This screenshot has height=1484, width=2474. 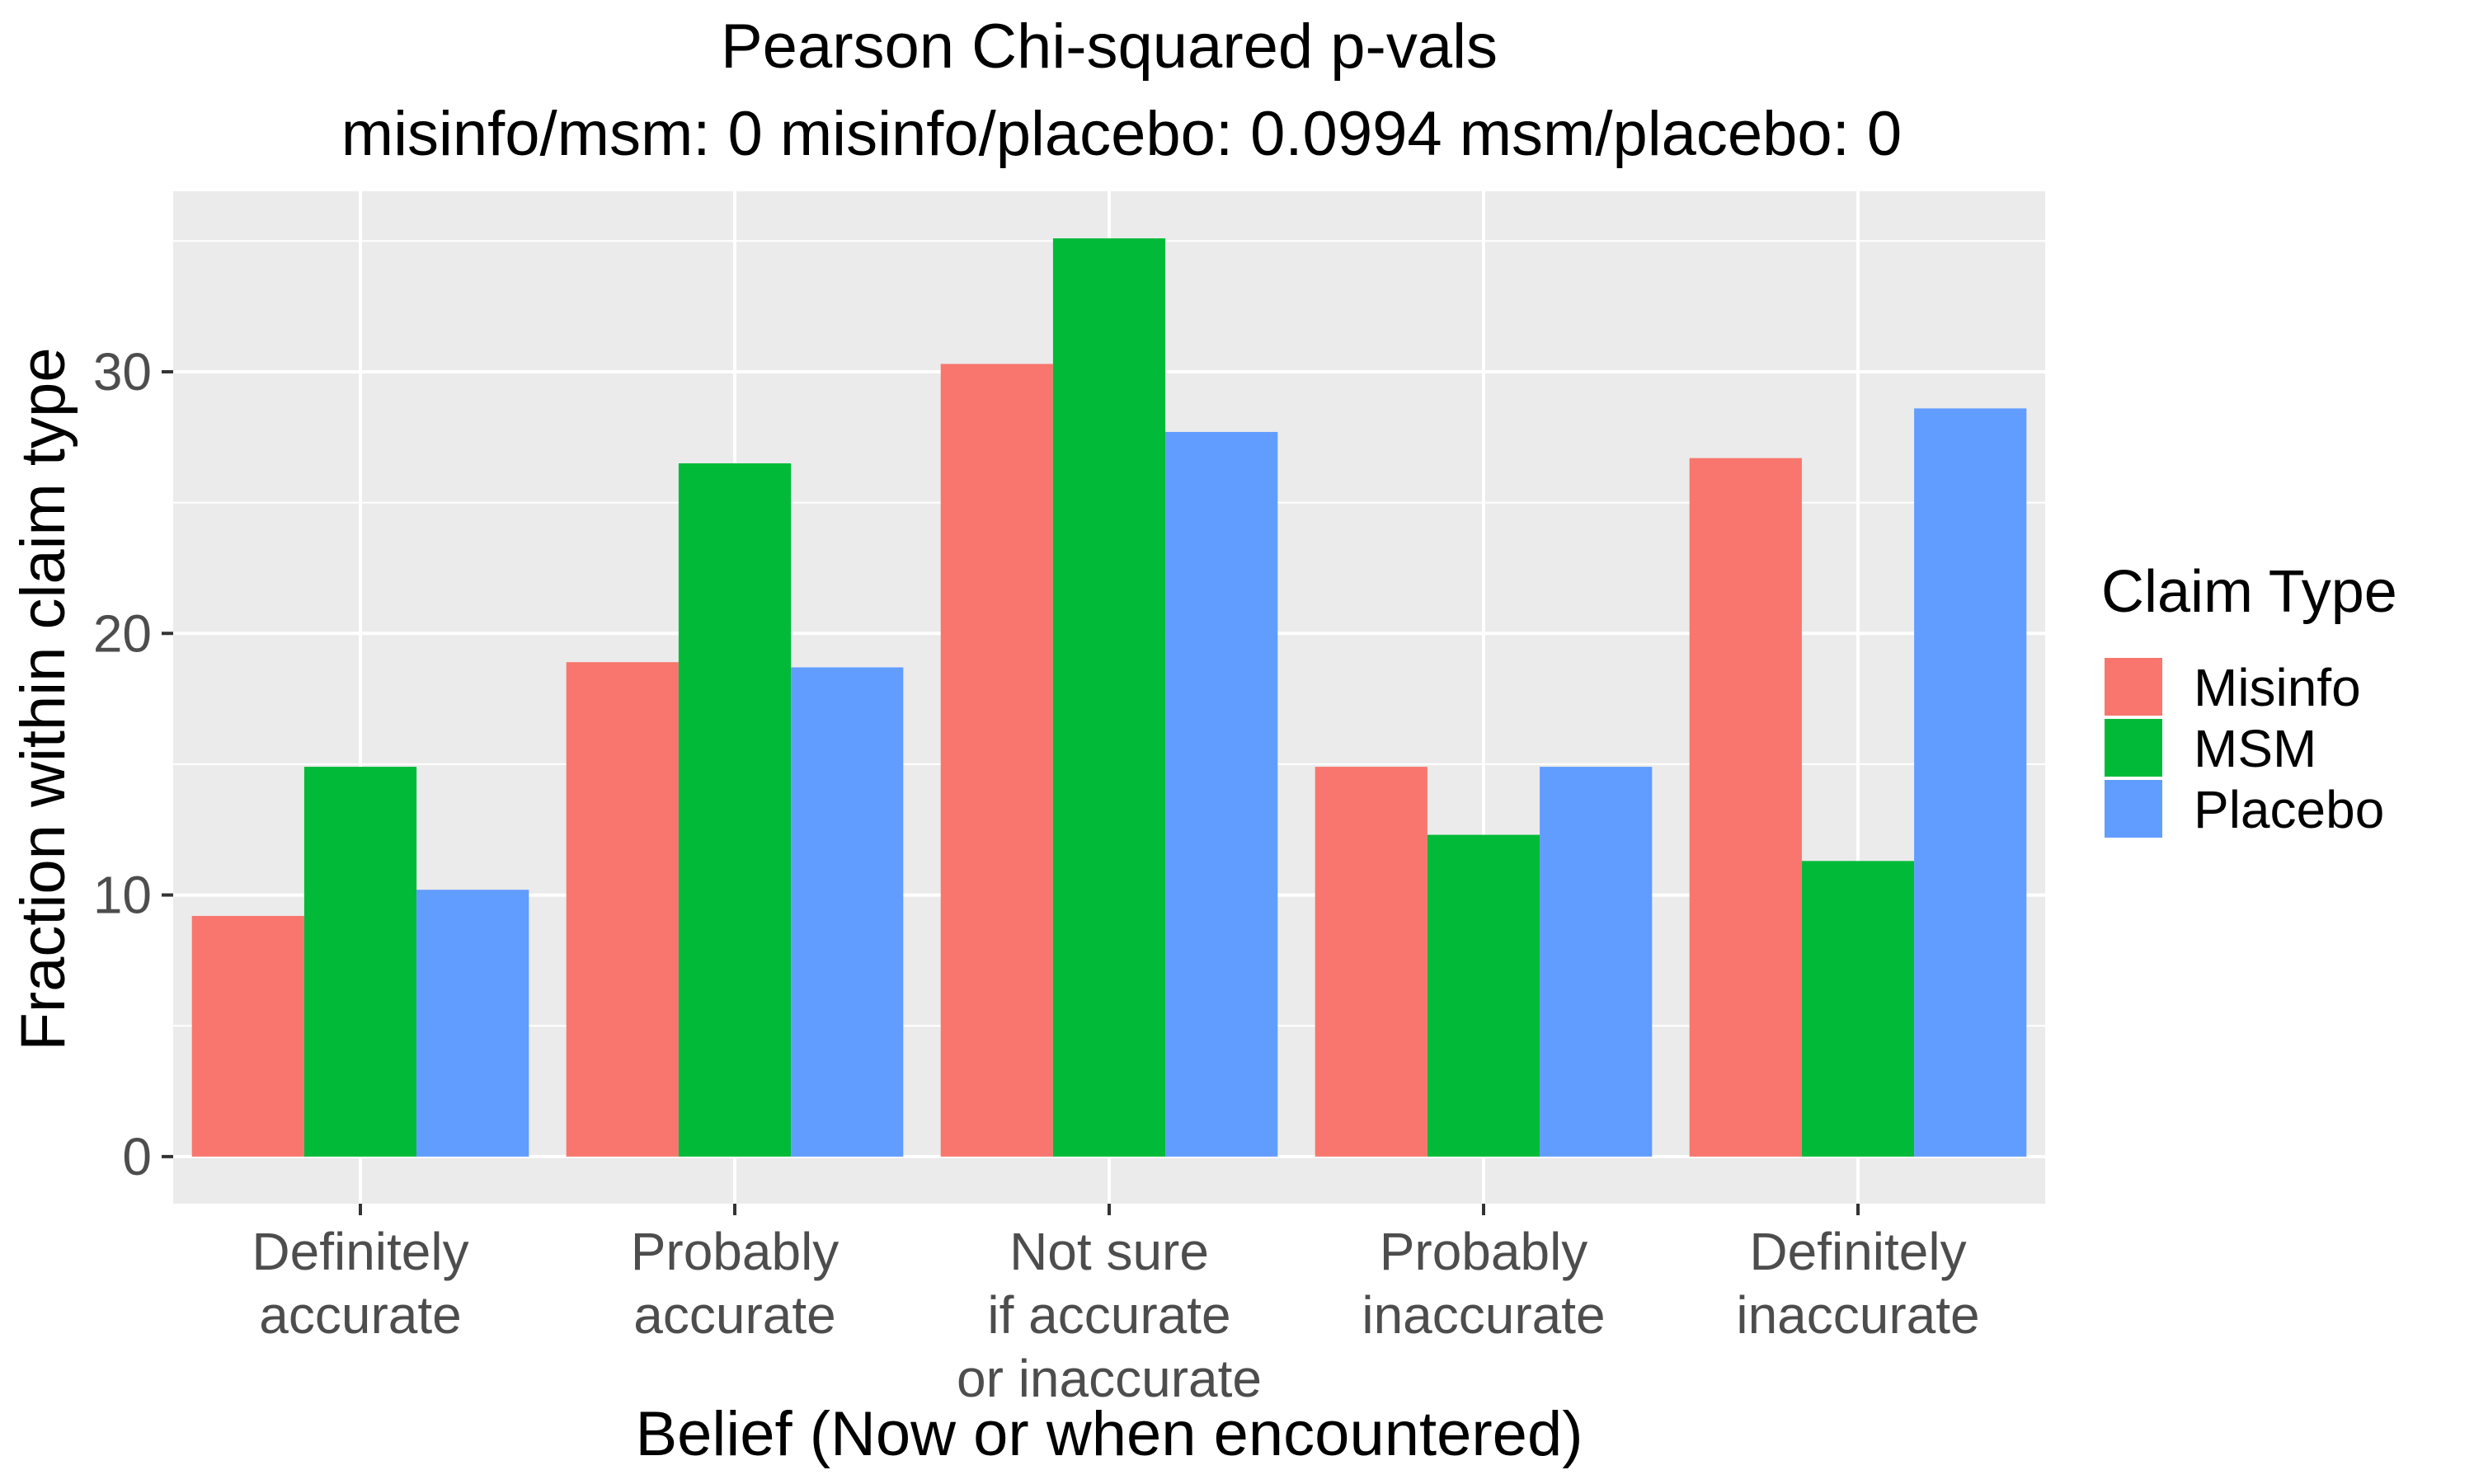 What do you see at coordinates (122, 633) in the screenshot?
I see `y-tick-label: 20` at bounding box center [122, 633].